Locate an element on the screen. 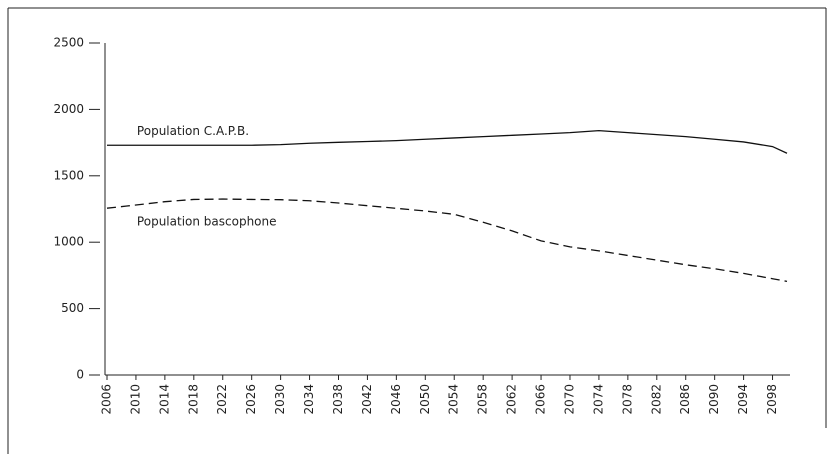  series-label: Population bascophone is located at coordinates (207, 222).